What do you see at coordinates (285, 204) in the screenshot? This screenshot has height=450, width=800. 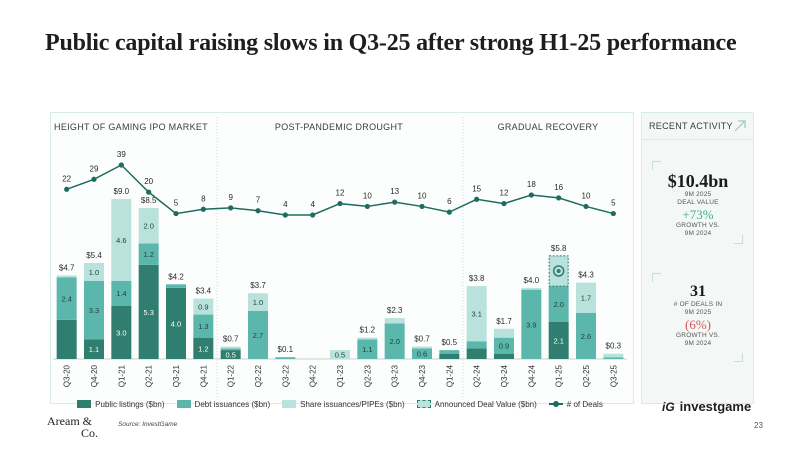 I see `deals-label: 4` at bounding box center [285, 204].